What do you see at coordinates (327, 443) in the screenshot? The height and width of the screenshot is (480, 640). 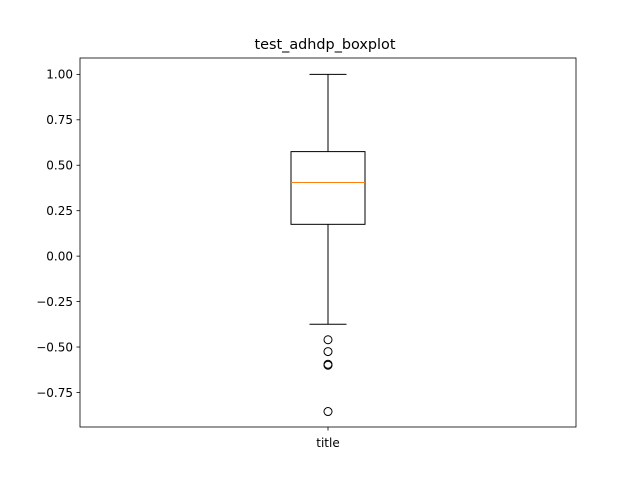 I see `x-tick-label: title` at bounding box center [327, 443].